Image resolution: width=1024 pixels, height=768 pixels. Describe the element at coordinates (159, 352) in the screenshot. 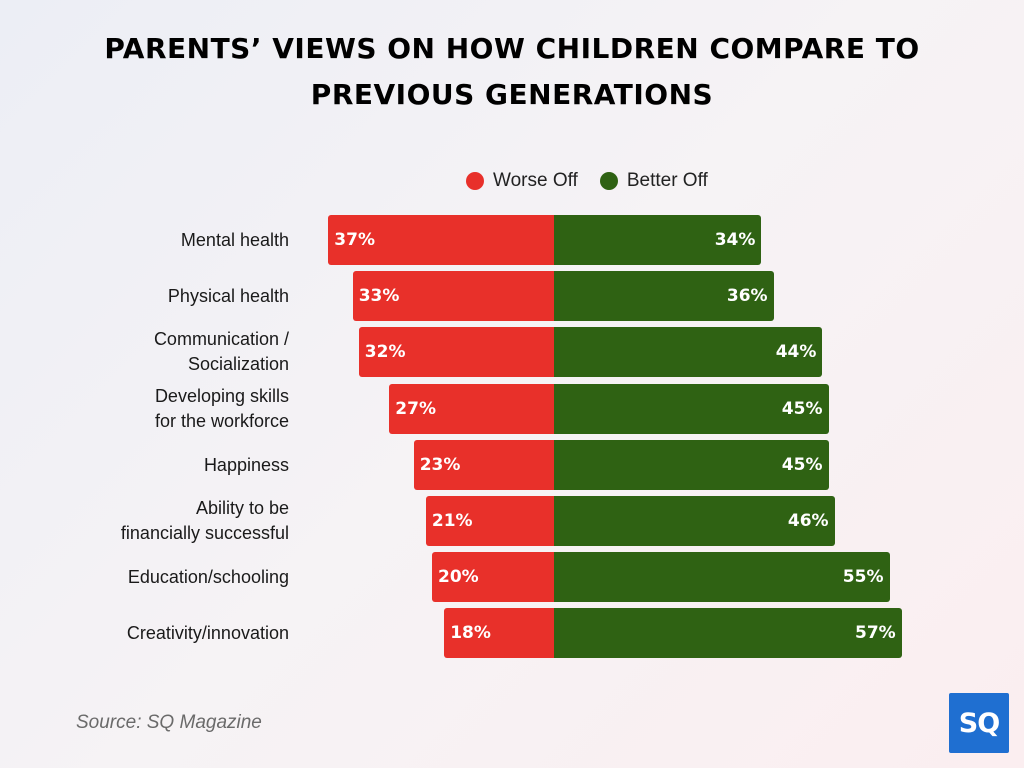

I see `category-label: Communication / Socialization` at that location.